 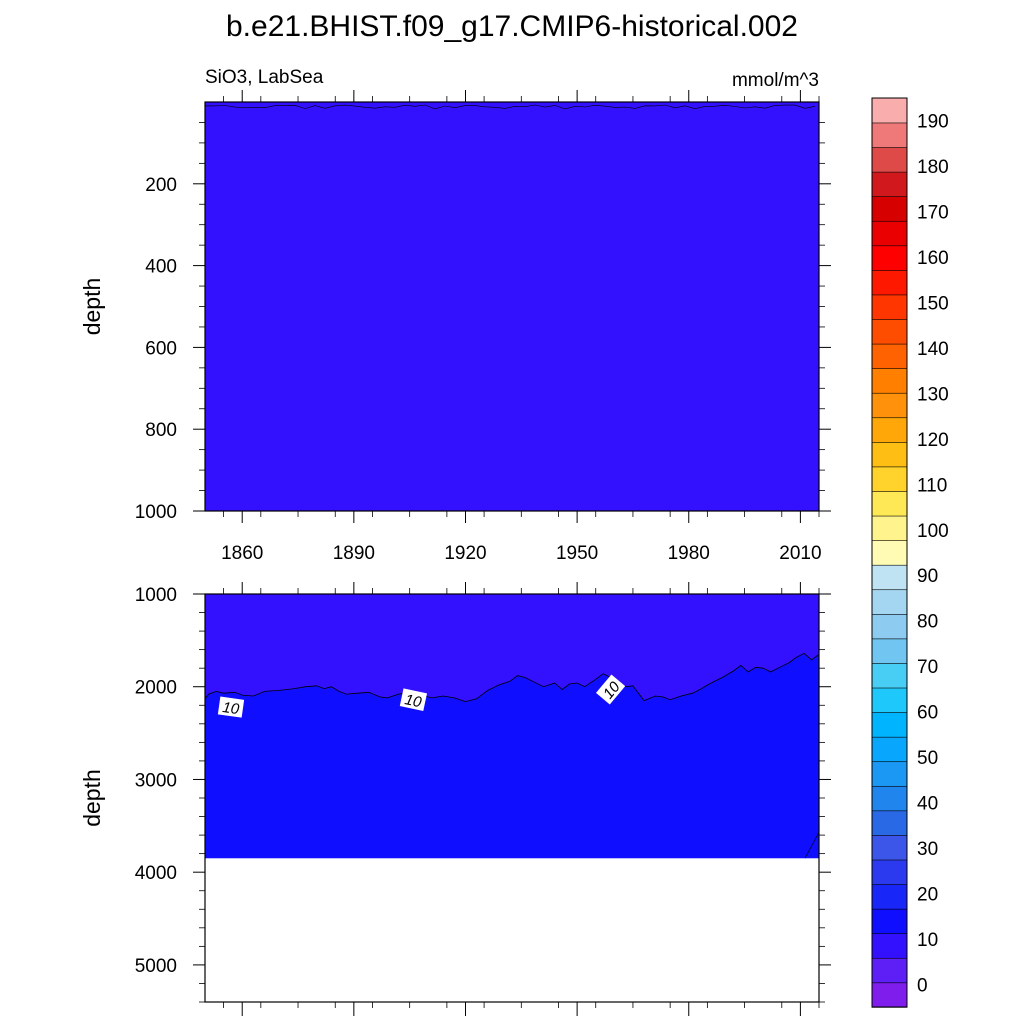 What do you see at coordinates (933, 167) in the screenshot?
I see `colorbar-label: 180` at bounding box center [933, 167].